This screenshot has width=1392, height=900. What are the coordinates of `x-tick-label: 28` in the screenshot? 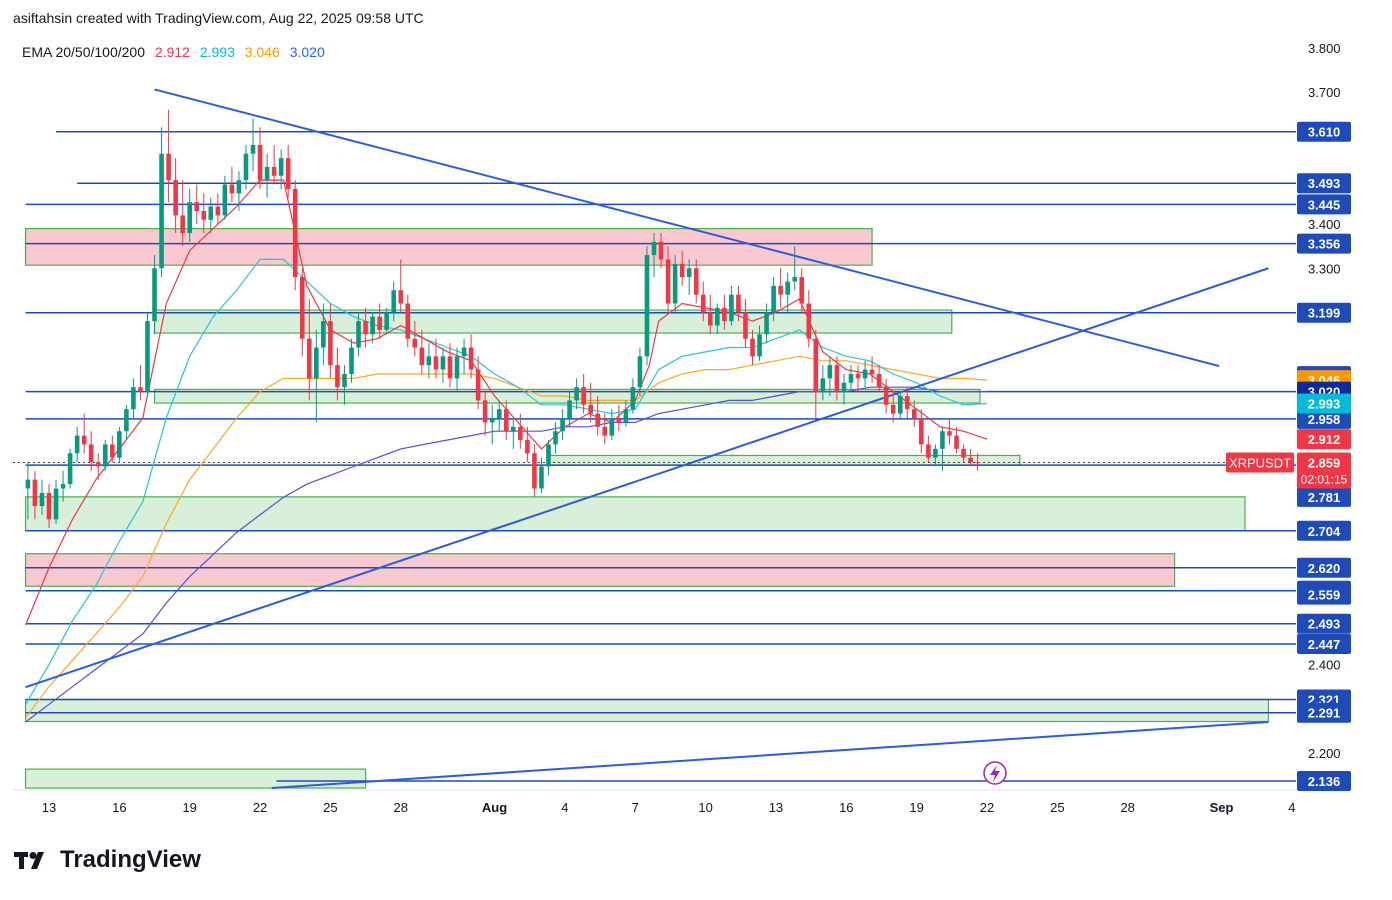 It's located at (1127, 807).